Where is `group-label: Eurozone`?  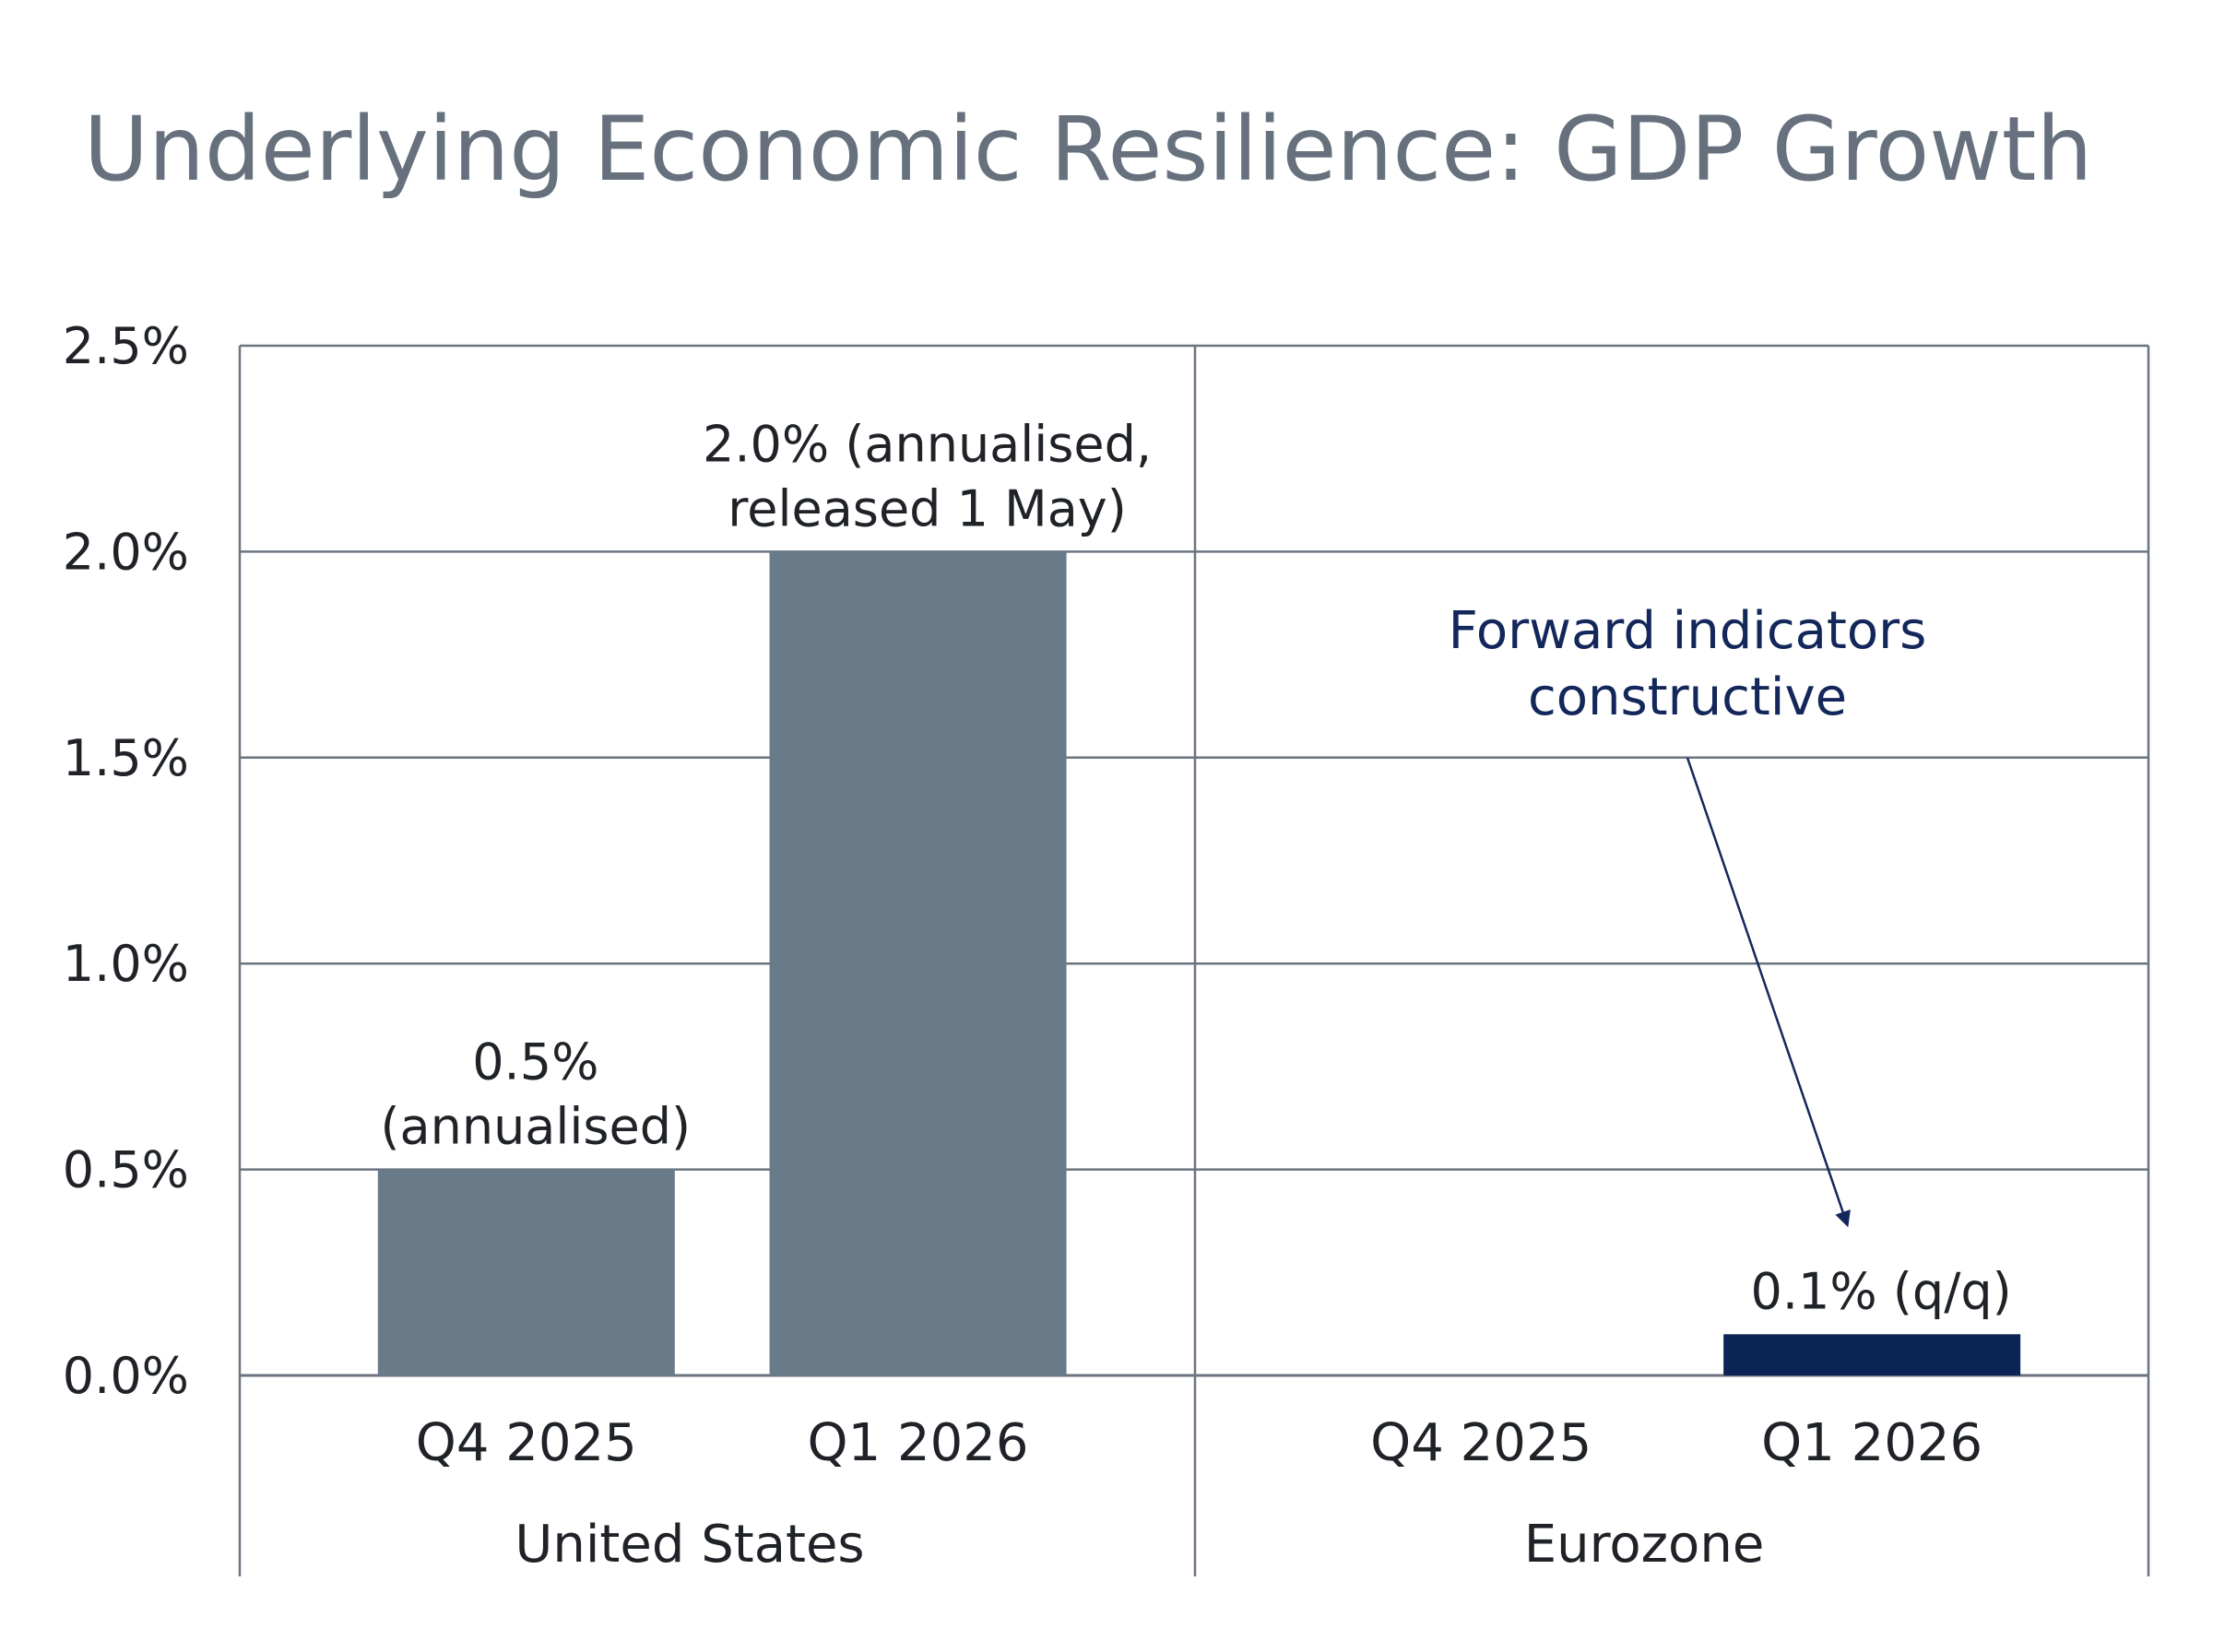
group-label: Eurozone is located at coordinates (1644, 1545).